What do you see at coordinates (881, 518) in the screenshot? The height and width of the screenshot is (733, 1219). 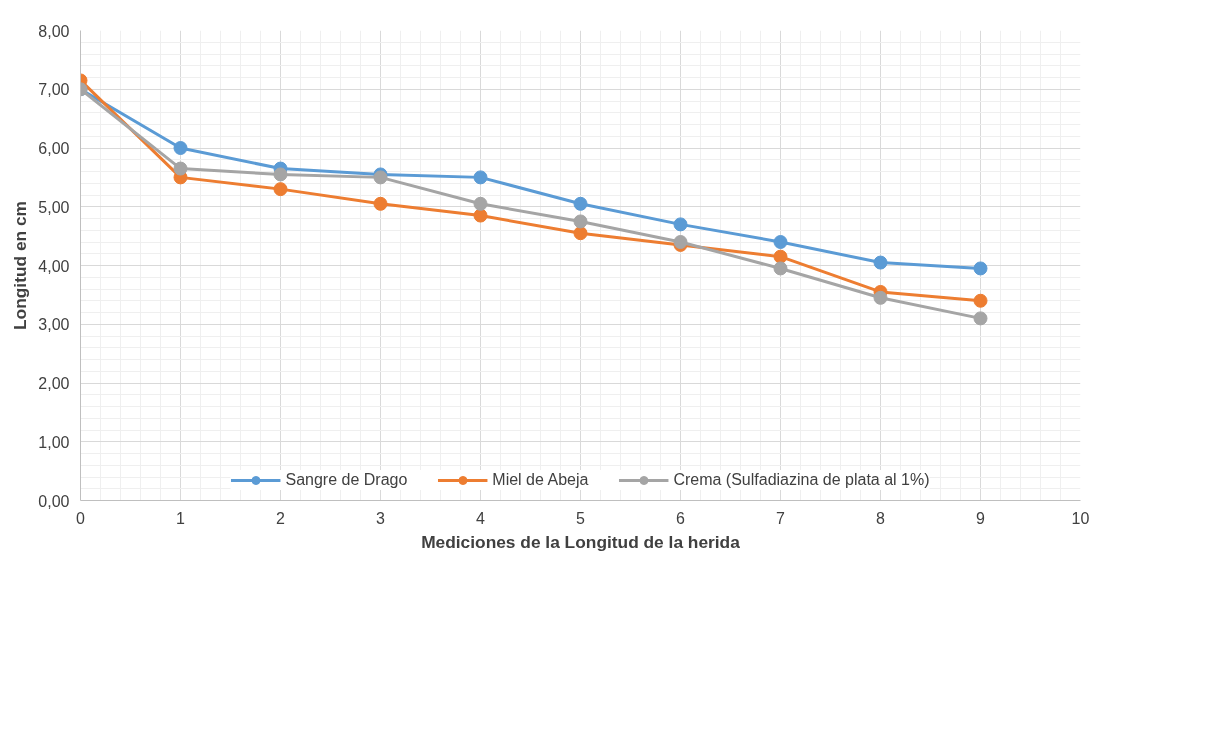 I see `x-tick-label: 8` at bounding box center [881, 518].